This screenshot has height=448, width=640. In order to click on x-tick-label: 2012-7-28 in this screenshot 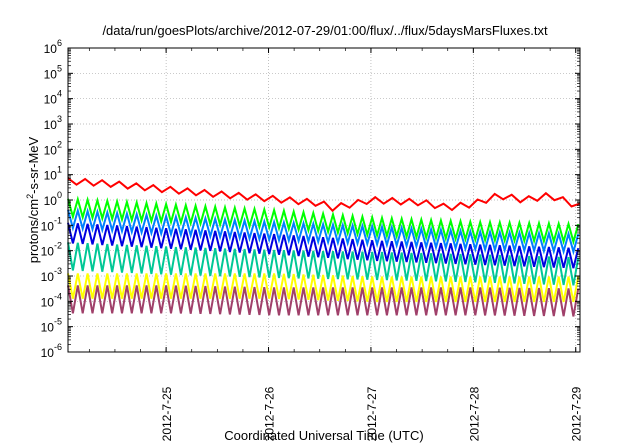, I will do `click(474, 413)`.